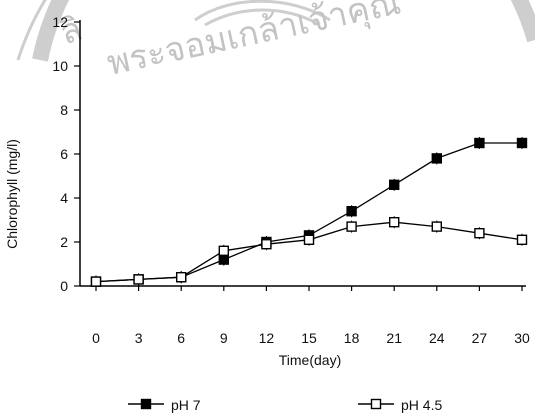 The image size is (535, 418). Describe the element at coordinates (64, 242) in the screenshot. I see `y-tick-label: 2` at that location.